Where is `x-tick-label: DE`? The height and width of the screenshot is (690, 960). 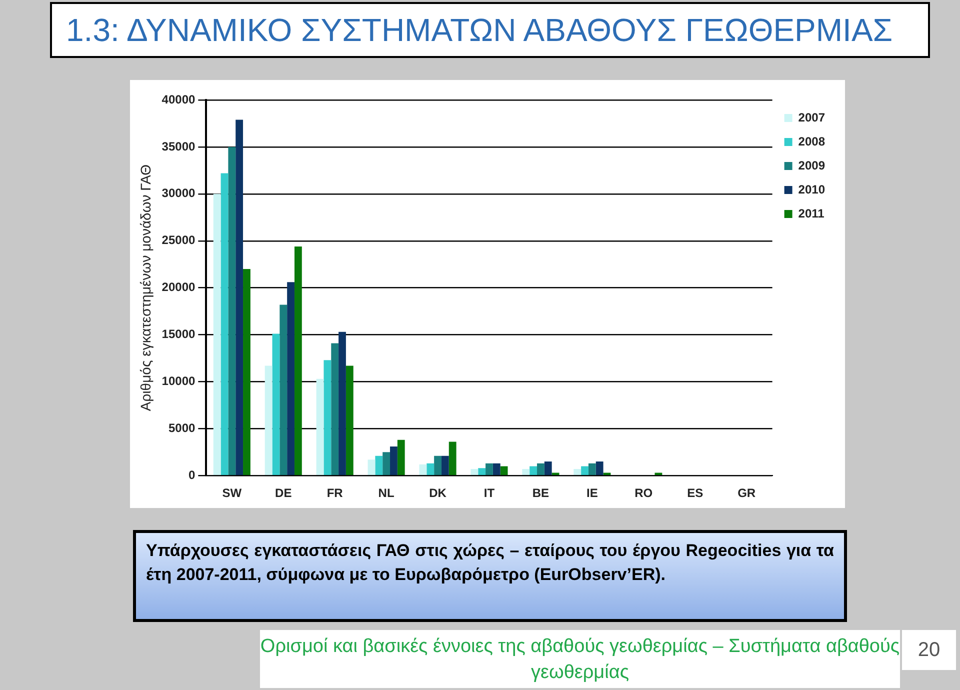
x-tick-label: DE is located at coordinates (283, 493).